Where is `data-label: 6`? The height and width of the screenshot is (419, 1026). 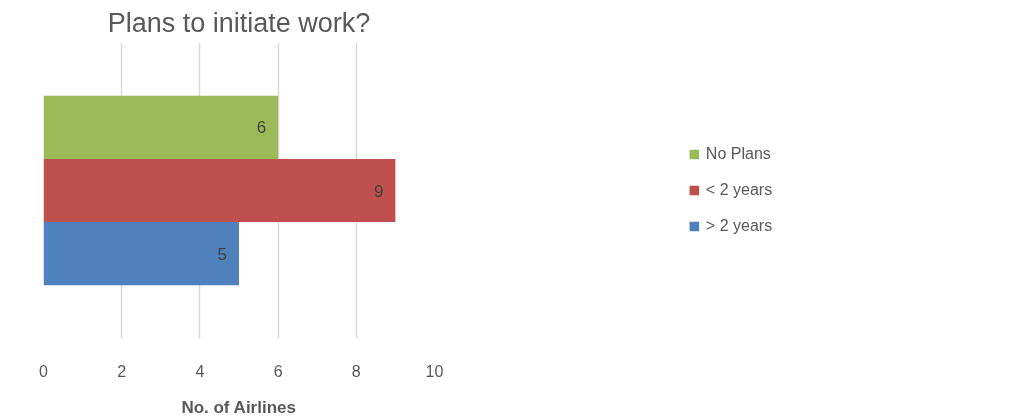
data-label: 6 is located at coordinates (261, 128).